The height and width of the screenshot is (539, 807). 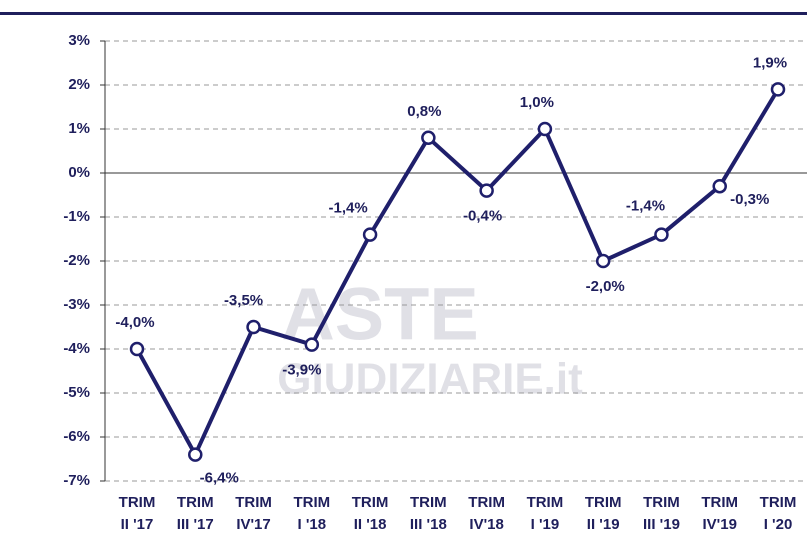 I want to click on top-rule, so click(x=403, y=13).